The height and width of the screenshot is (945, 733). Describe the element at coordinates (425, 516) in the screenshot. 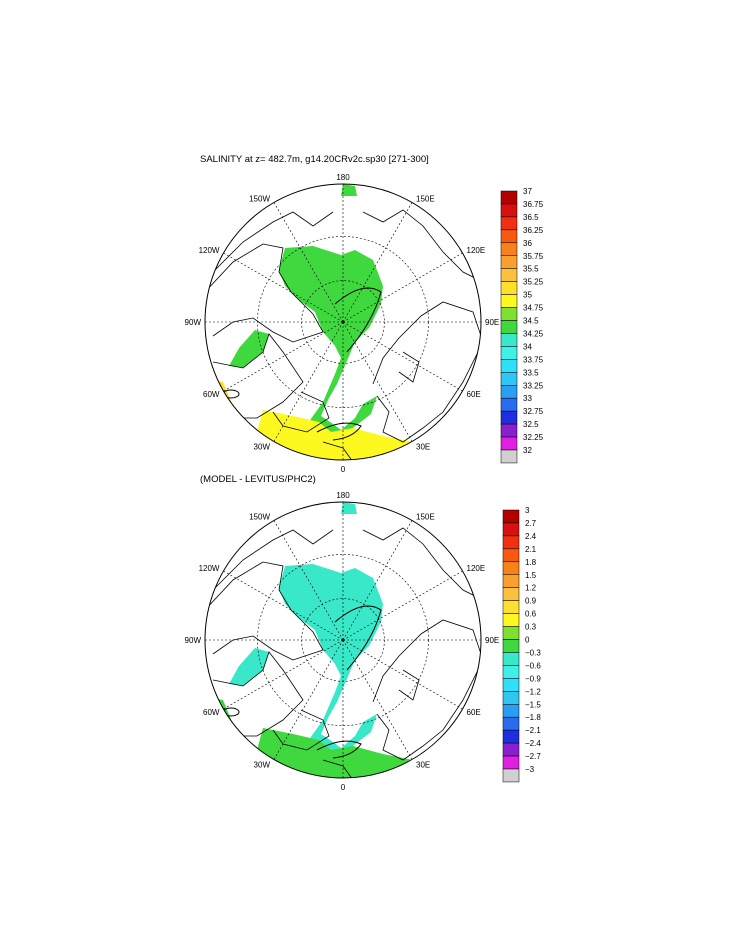

I see `longitude-label: 150E` at that location.